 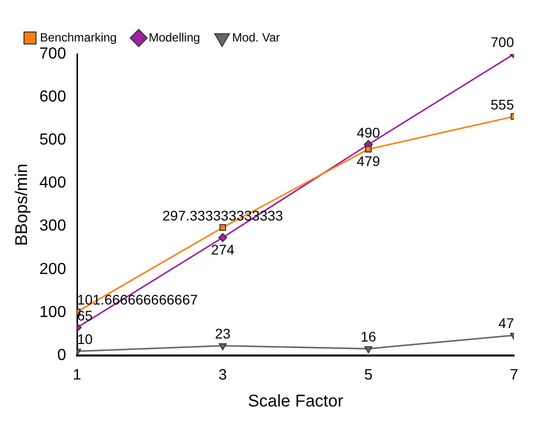 What do you see at coordinates (52, 226) in the screenshot?
I see `y-tick-label: 300` at bounding box center [52, 226].